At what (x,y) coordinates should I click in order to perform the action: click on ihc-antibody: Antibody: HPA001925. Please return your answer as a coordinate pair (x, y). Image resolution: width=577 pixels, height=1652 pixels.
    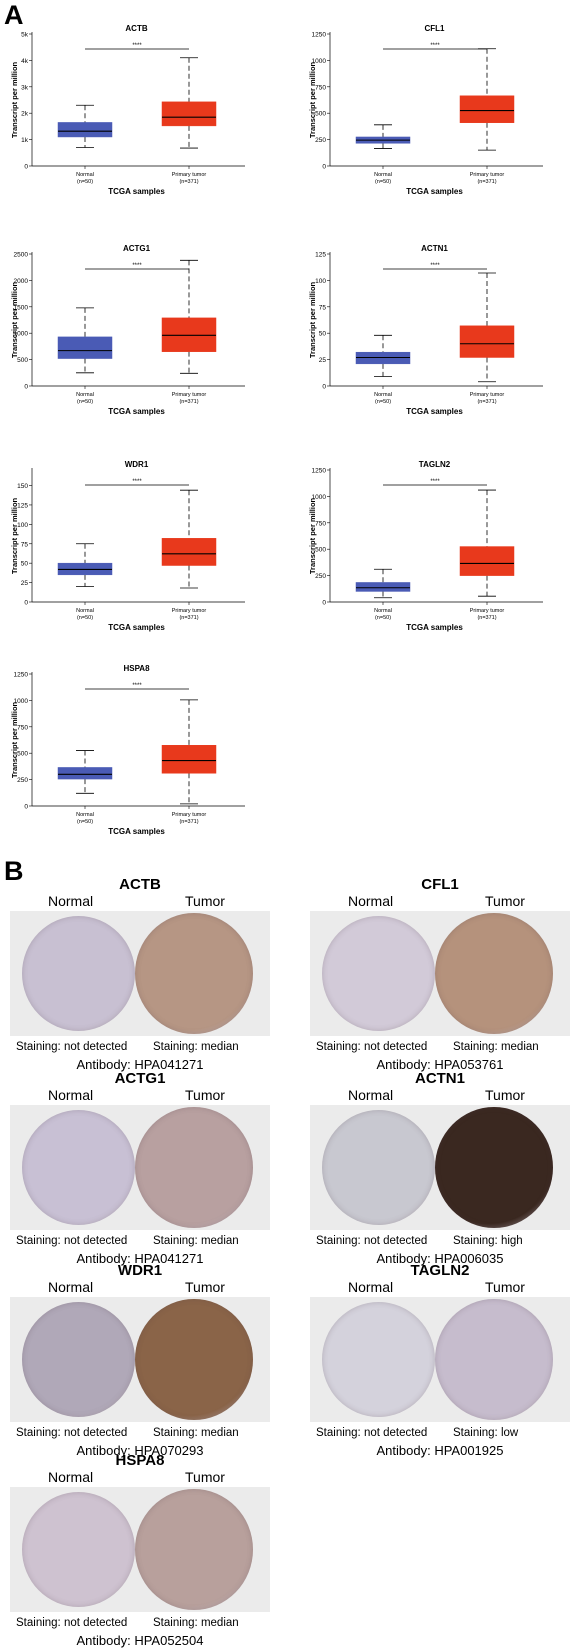
    Looking at the image, I should click on (440, 1450).